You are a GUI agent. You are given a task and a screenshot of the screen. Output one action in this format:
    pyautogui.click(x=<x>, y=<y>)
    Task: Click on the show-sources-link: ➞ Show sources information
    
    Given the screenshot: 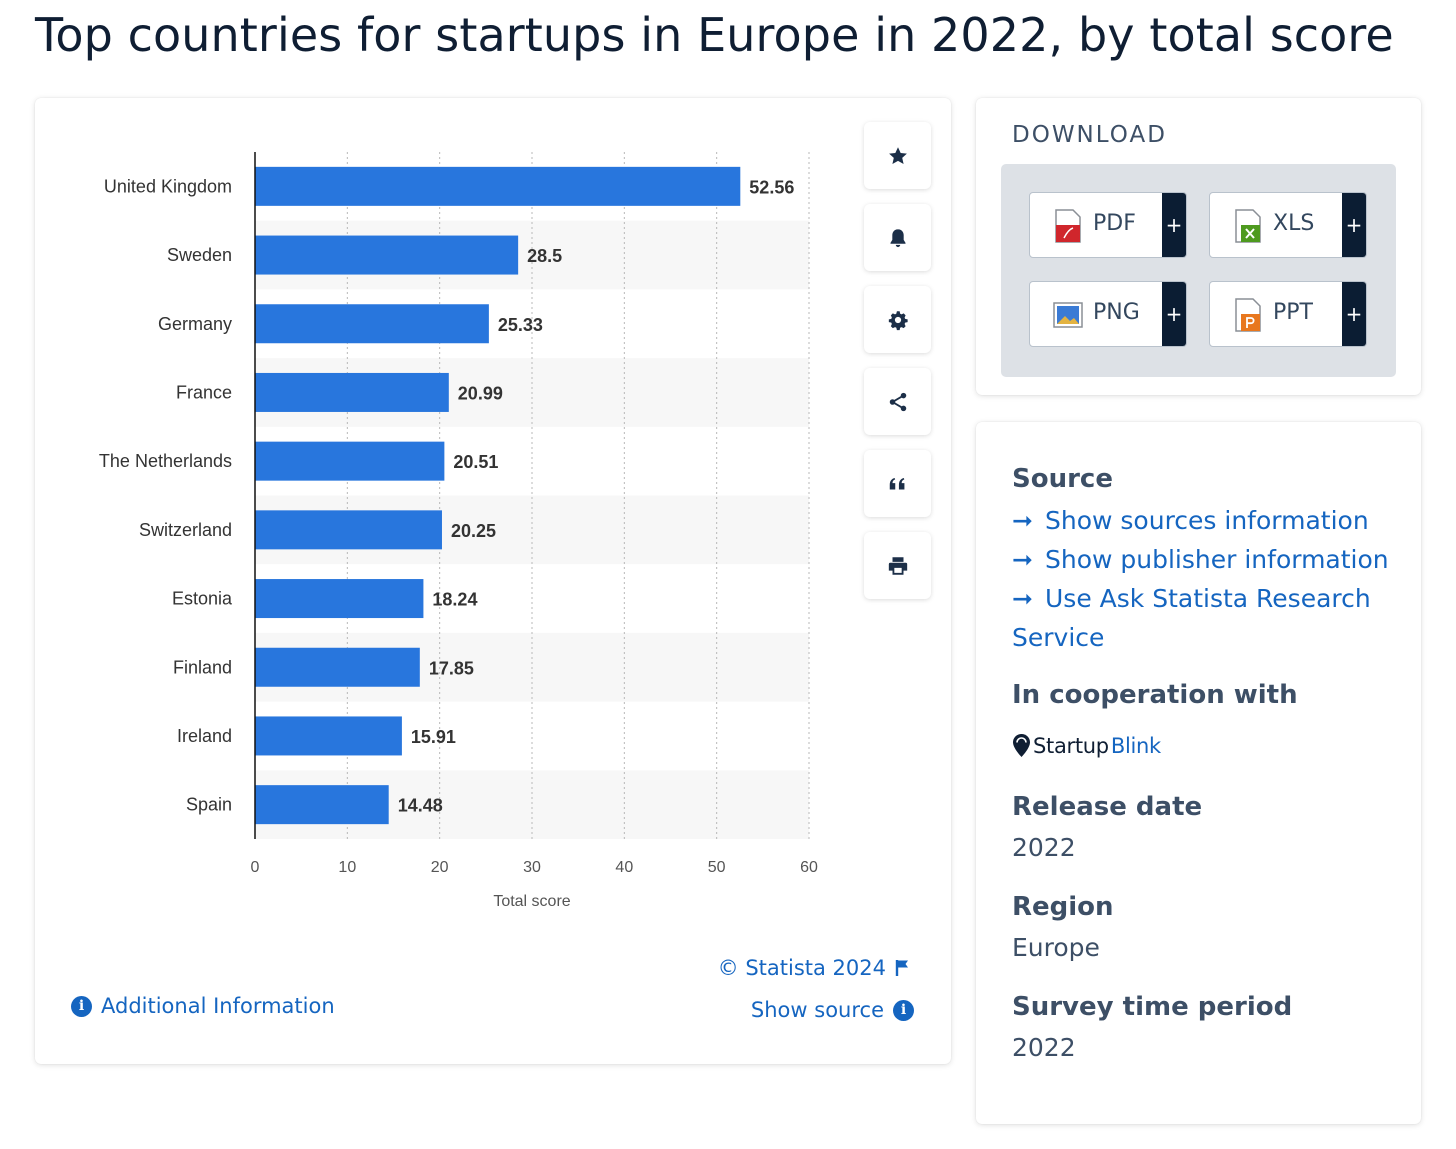 What is the action you would take?
    pyautogui.click(x=1190, y=520)
    